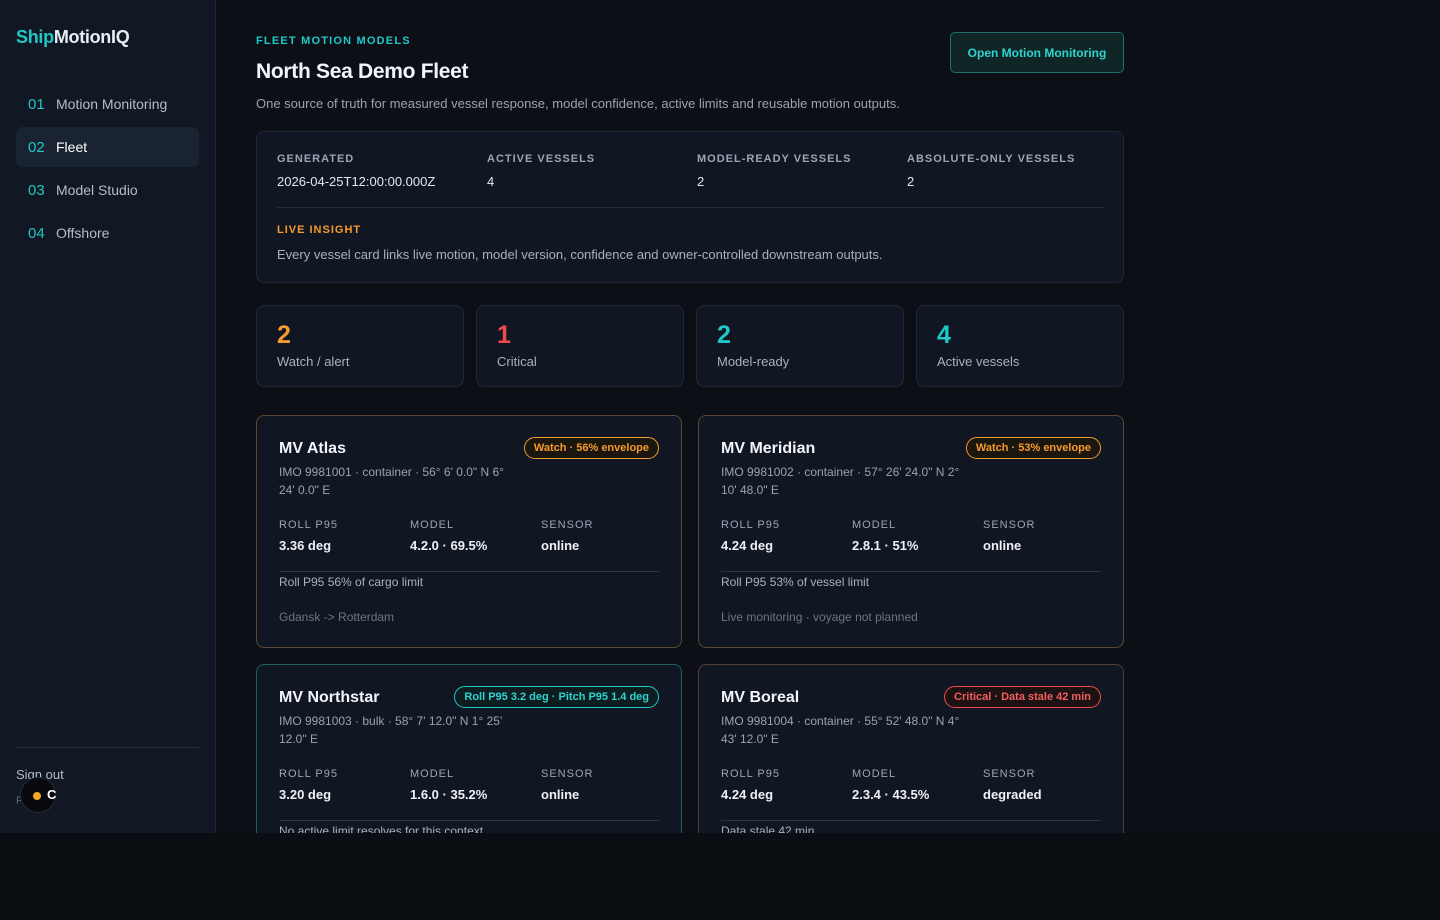  Describe the element at coordinates (753, 361) in the screenshot. I see `stat-label: Model-ready` at that location.